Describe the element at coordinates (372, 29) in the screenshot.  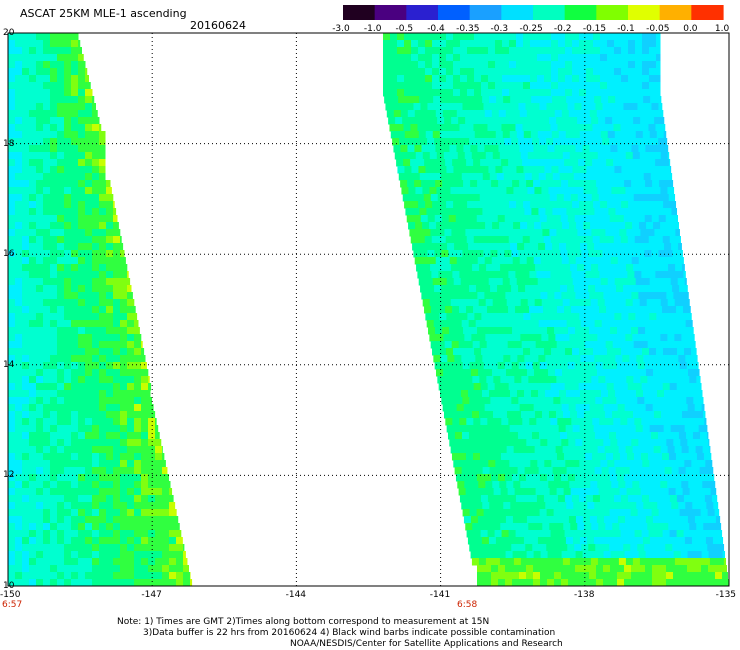
I see `color-scale-label: -1.0` at that location.